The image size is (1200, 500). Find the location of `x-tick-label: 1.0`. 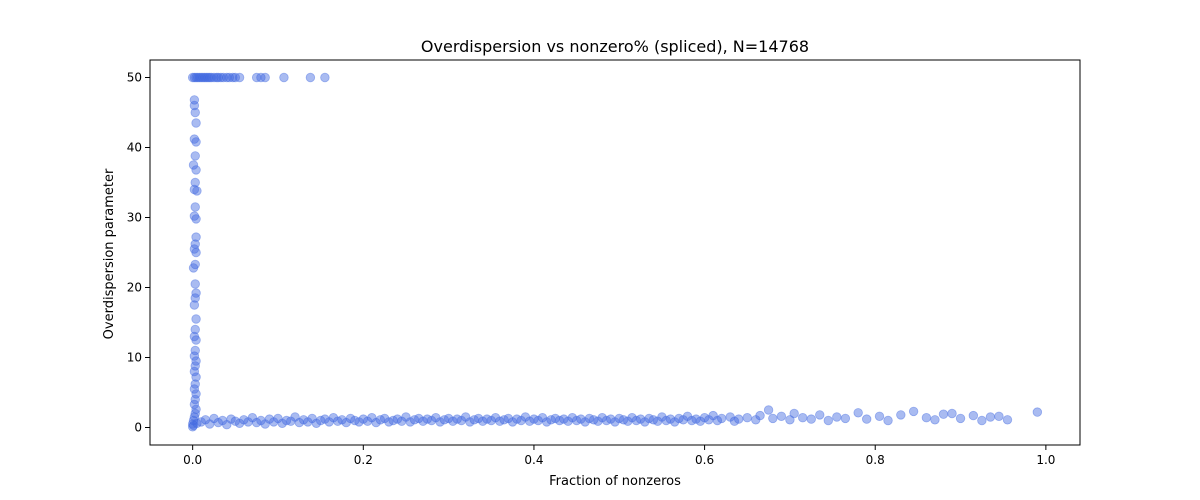

x-tick-label: 1.0 is located at coordinates (1045, 460).